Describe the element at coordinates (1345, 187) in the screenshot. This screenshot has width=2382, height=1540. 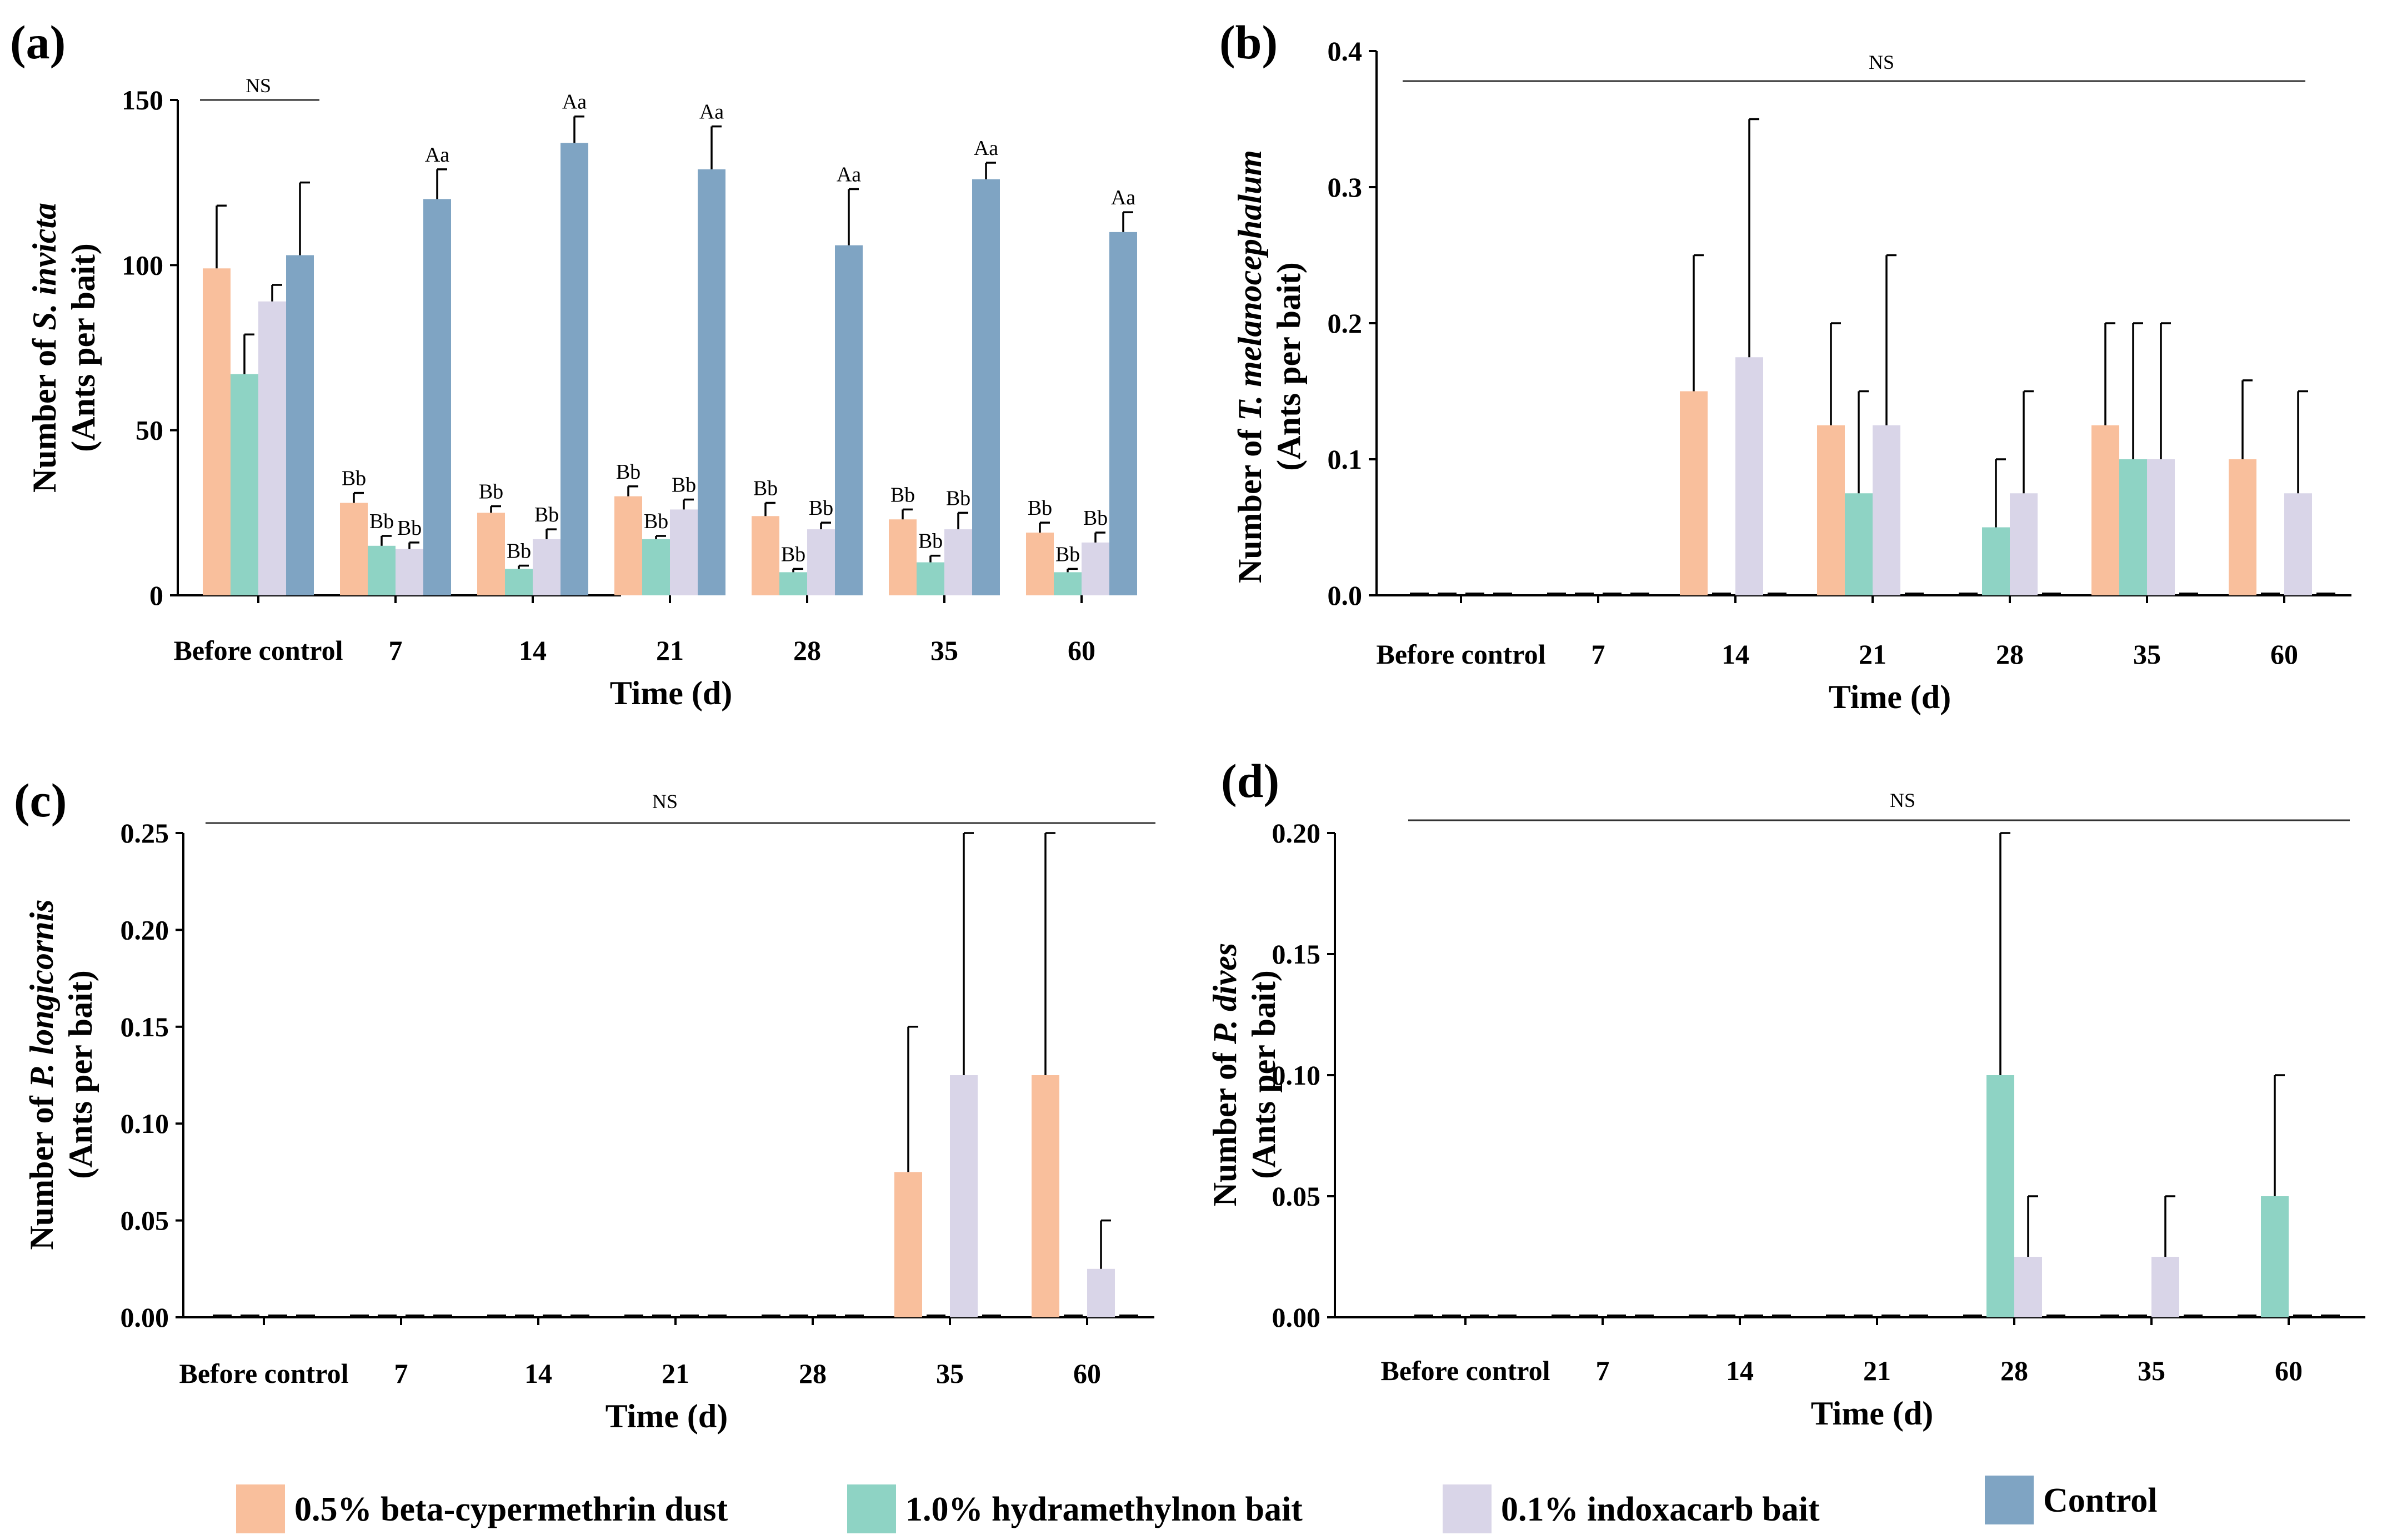
I see `y-tick-label: 0.3` at that location.